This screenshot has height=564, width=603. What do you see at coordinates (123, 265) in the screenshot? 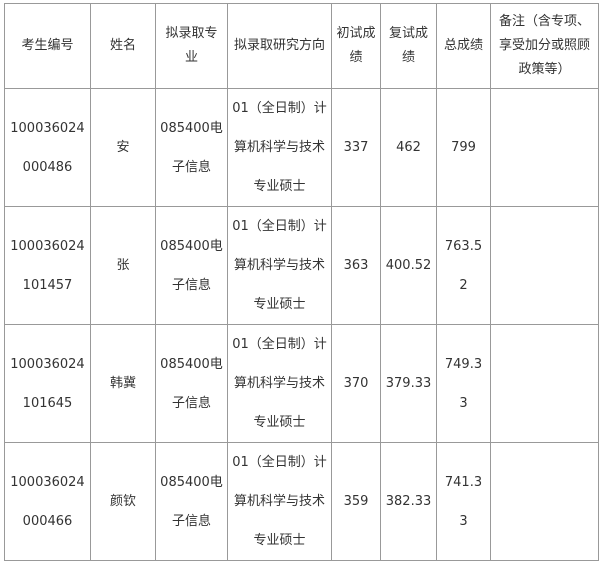
I see `name-cell: 张` at bounding box center [123, 265].